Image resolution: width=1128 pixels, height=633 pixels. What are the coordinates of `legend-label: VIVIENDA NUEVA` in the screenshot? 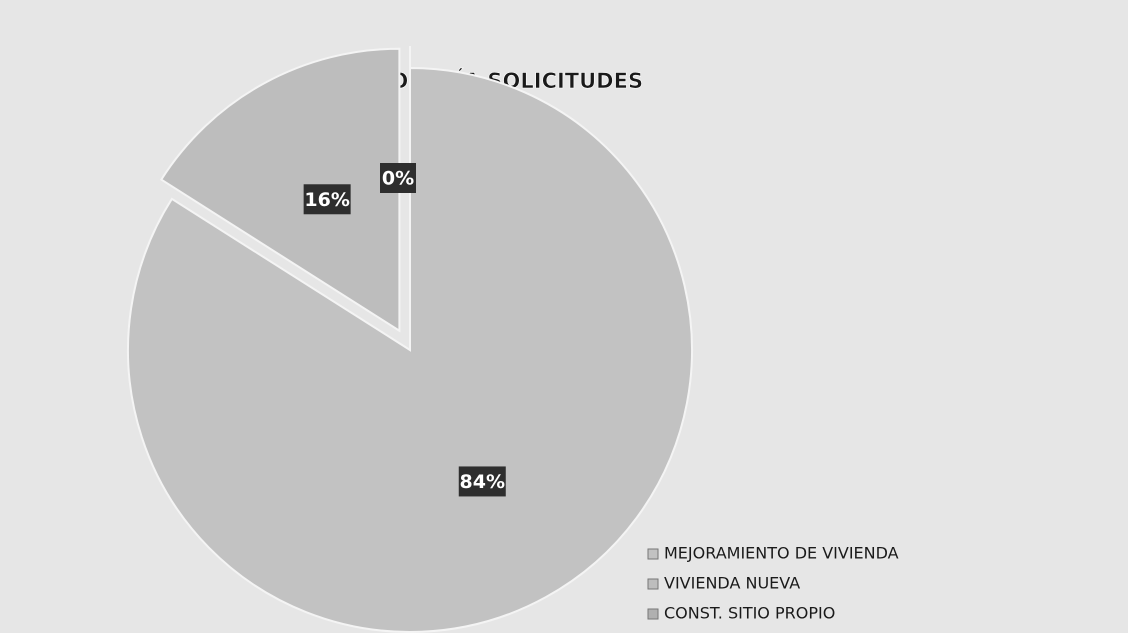 It's located at (732, 583).